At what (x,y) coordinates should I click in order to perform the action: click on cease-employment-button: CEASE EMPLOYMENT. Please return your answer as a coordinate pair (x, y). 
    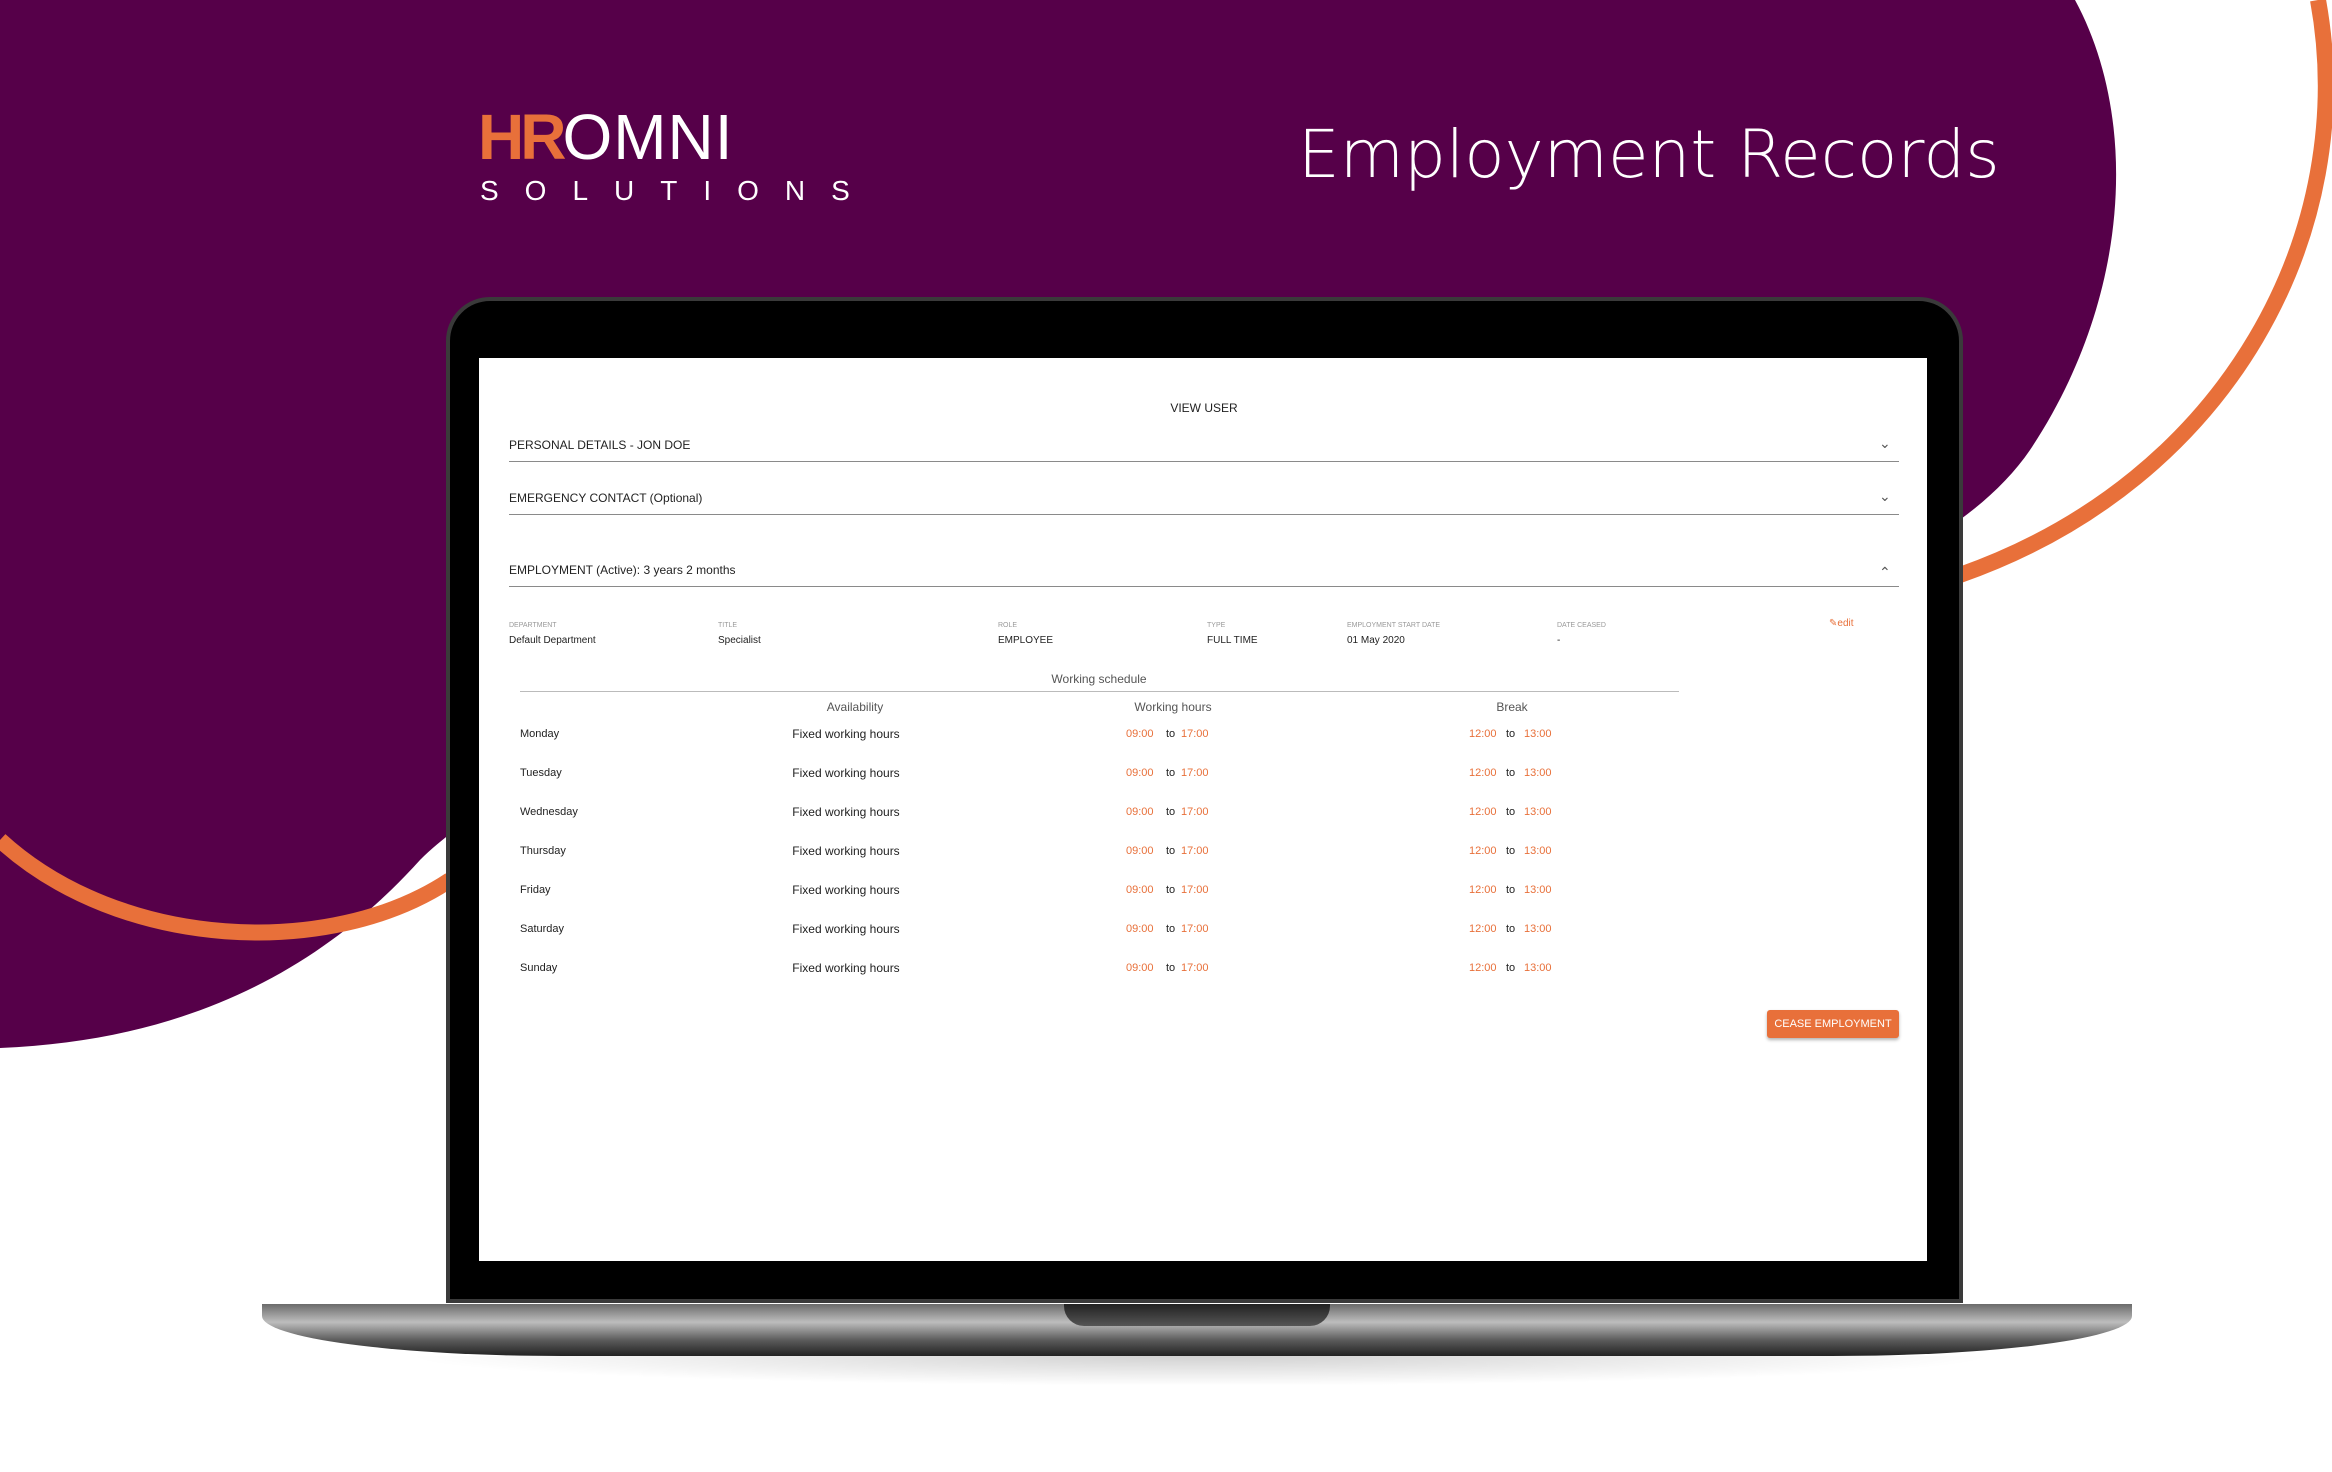
    Looking at the image, I should click on (1833, 1024).